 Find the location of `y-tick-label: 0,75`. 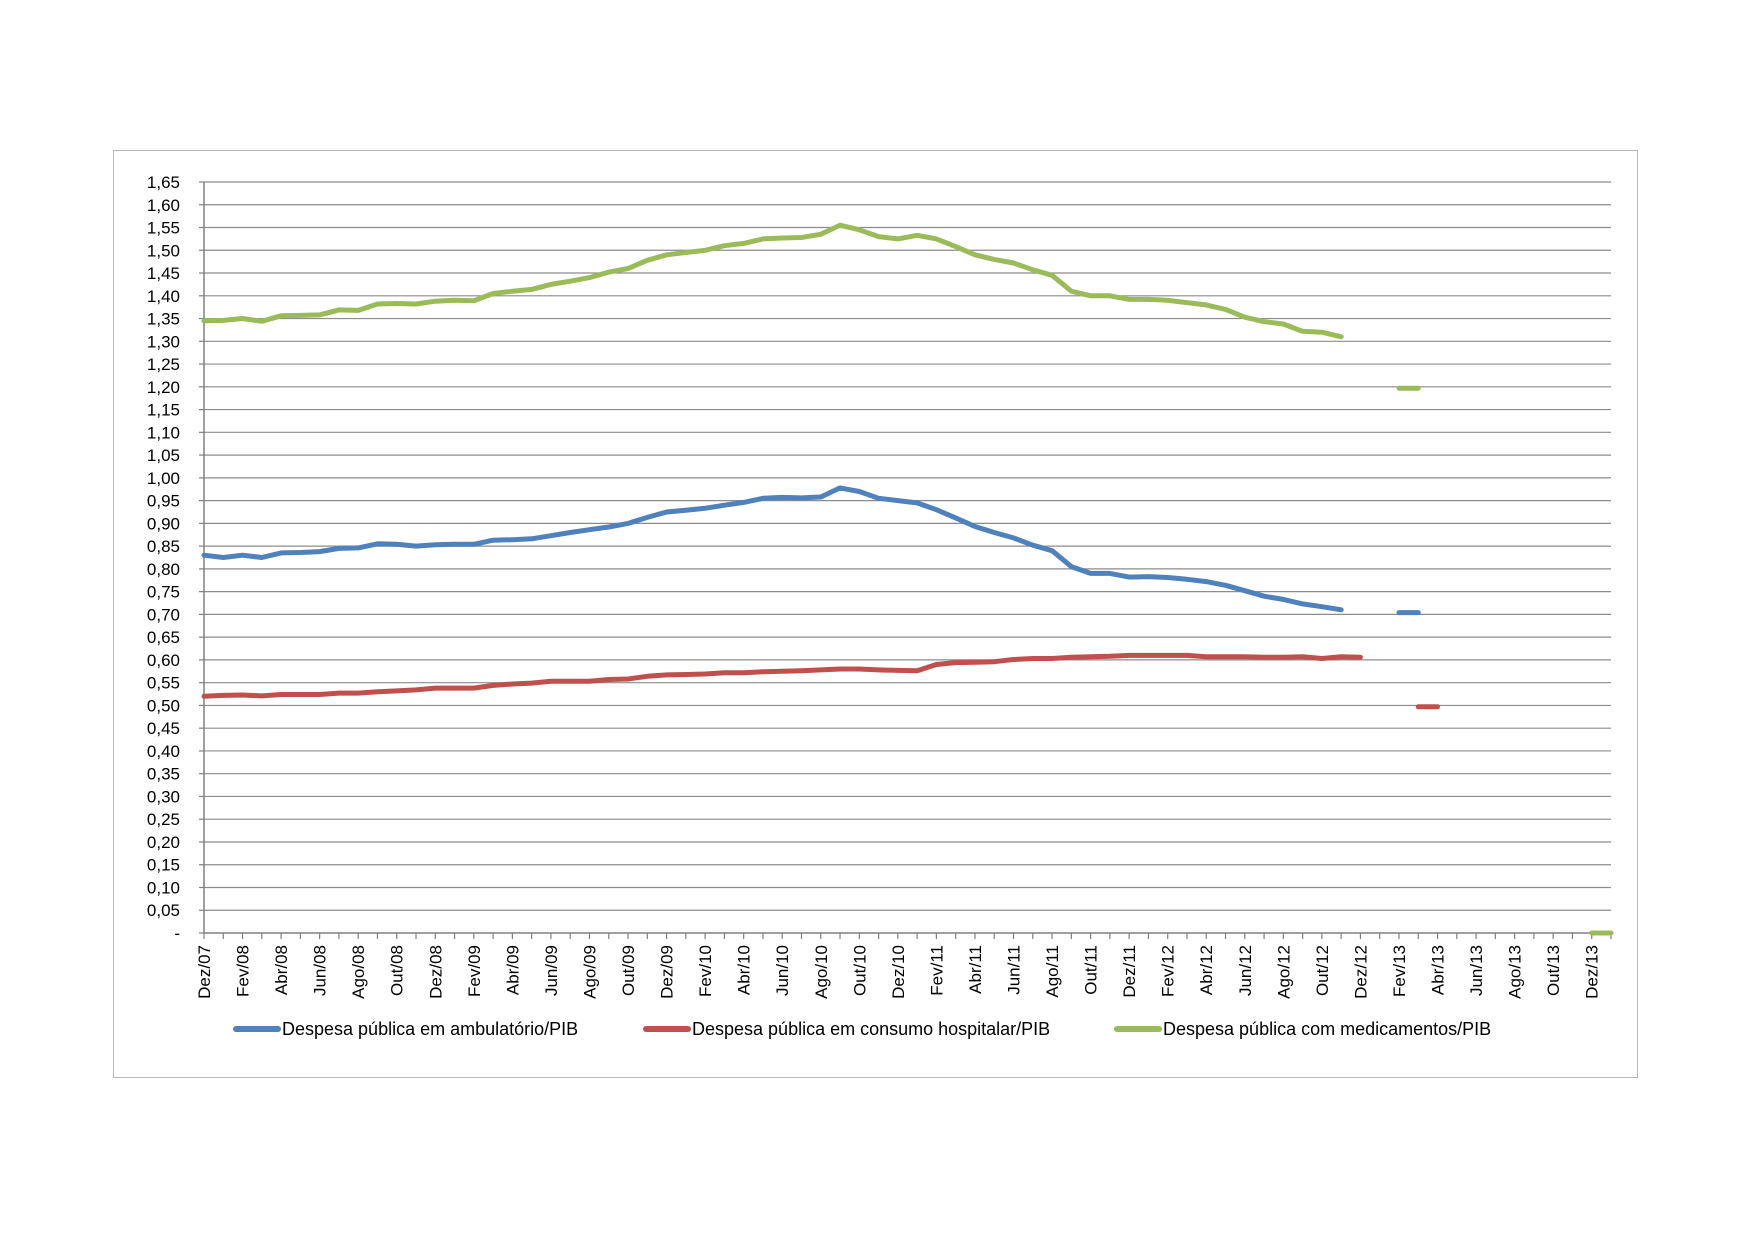

y-tick-label: 0,75 is located at coordinates (163, 592).